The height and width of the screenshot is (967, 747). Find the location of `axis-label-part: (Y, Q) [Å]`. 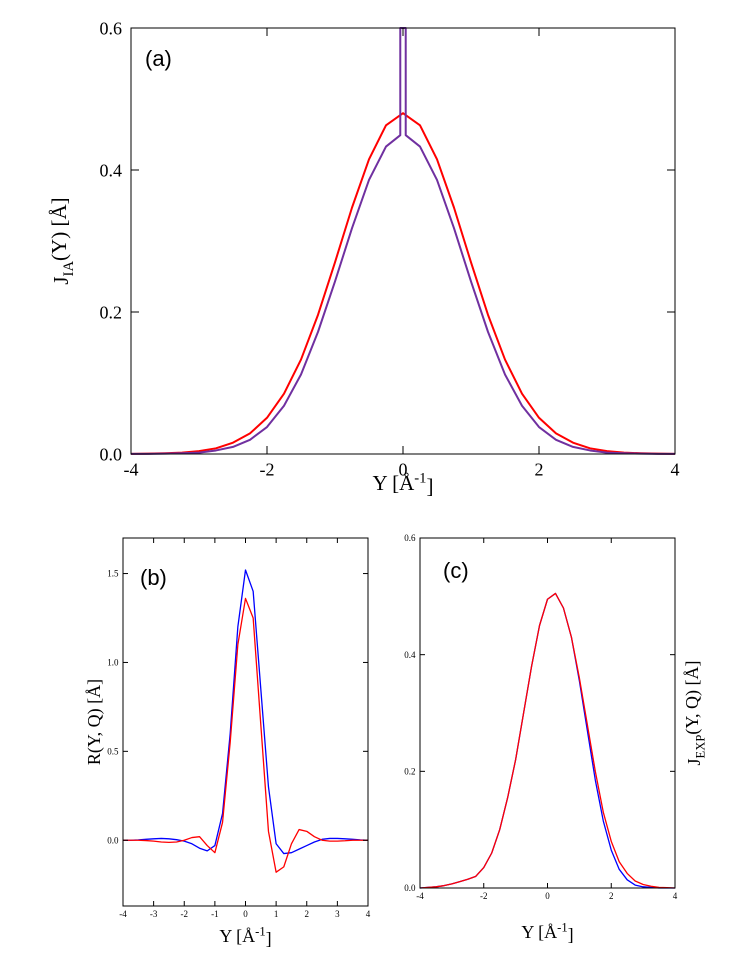

axis-label-part: (Y, Q) [Å] is located at coordinates (692, 698).